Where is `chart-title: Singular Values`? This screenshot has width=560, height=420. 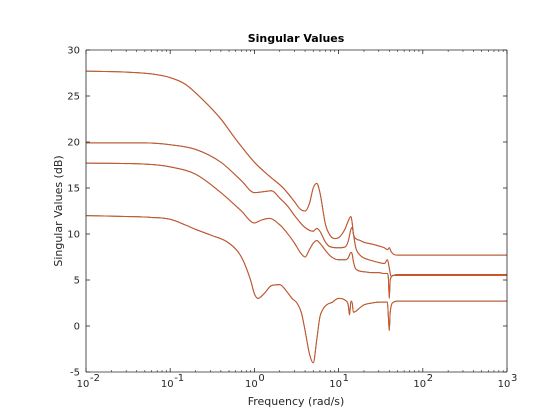
chart-title: Singular Values is located at coordinates (296, 38).